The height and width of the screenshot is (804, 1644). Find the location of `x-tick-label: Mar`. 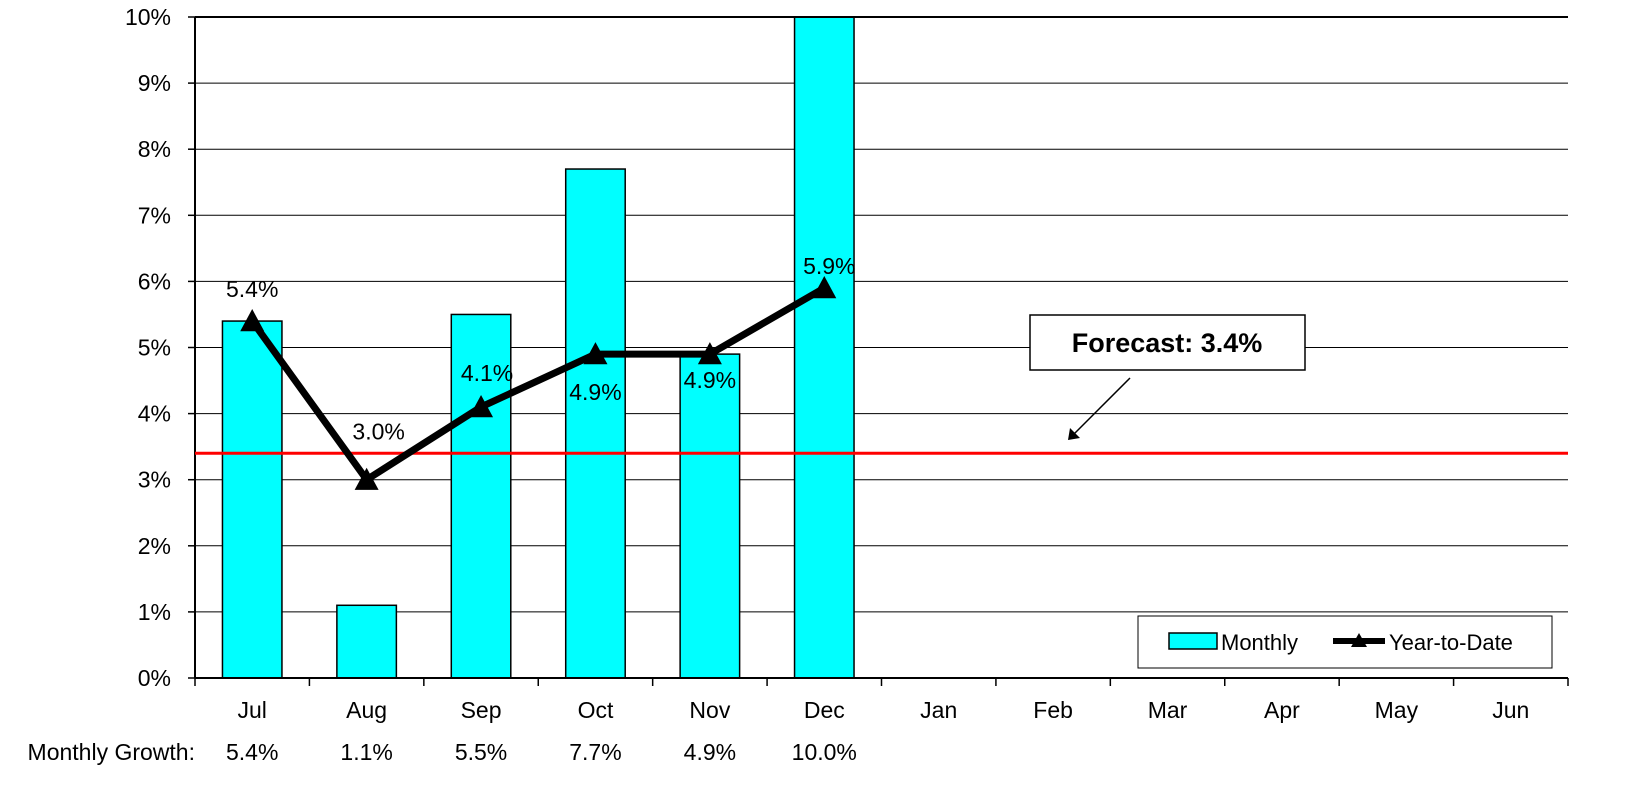

x-tick-label: Mar is located at coordinates (1168, 710).